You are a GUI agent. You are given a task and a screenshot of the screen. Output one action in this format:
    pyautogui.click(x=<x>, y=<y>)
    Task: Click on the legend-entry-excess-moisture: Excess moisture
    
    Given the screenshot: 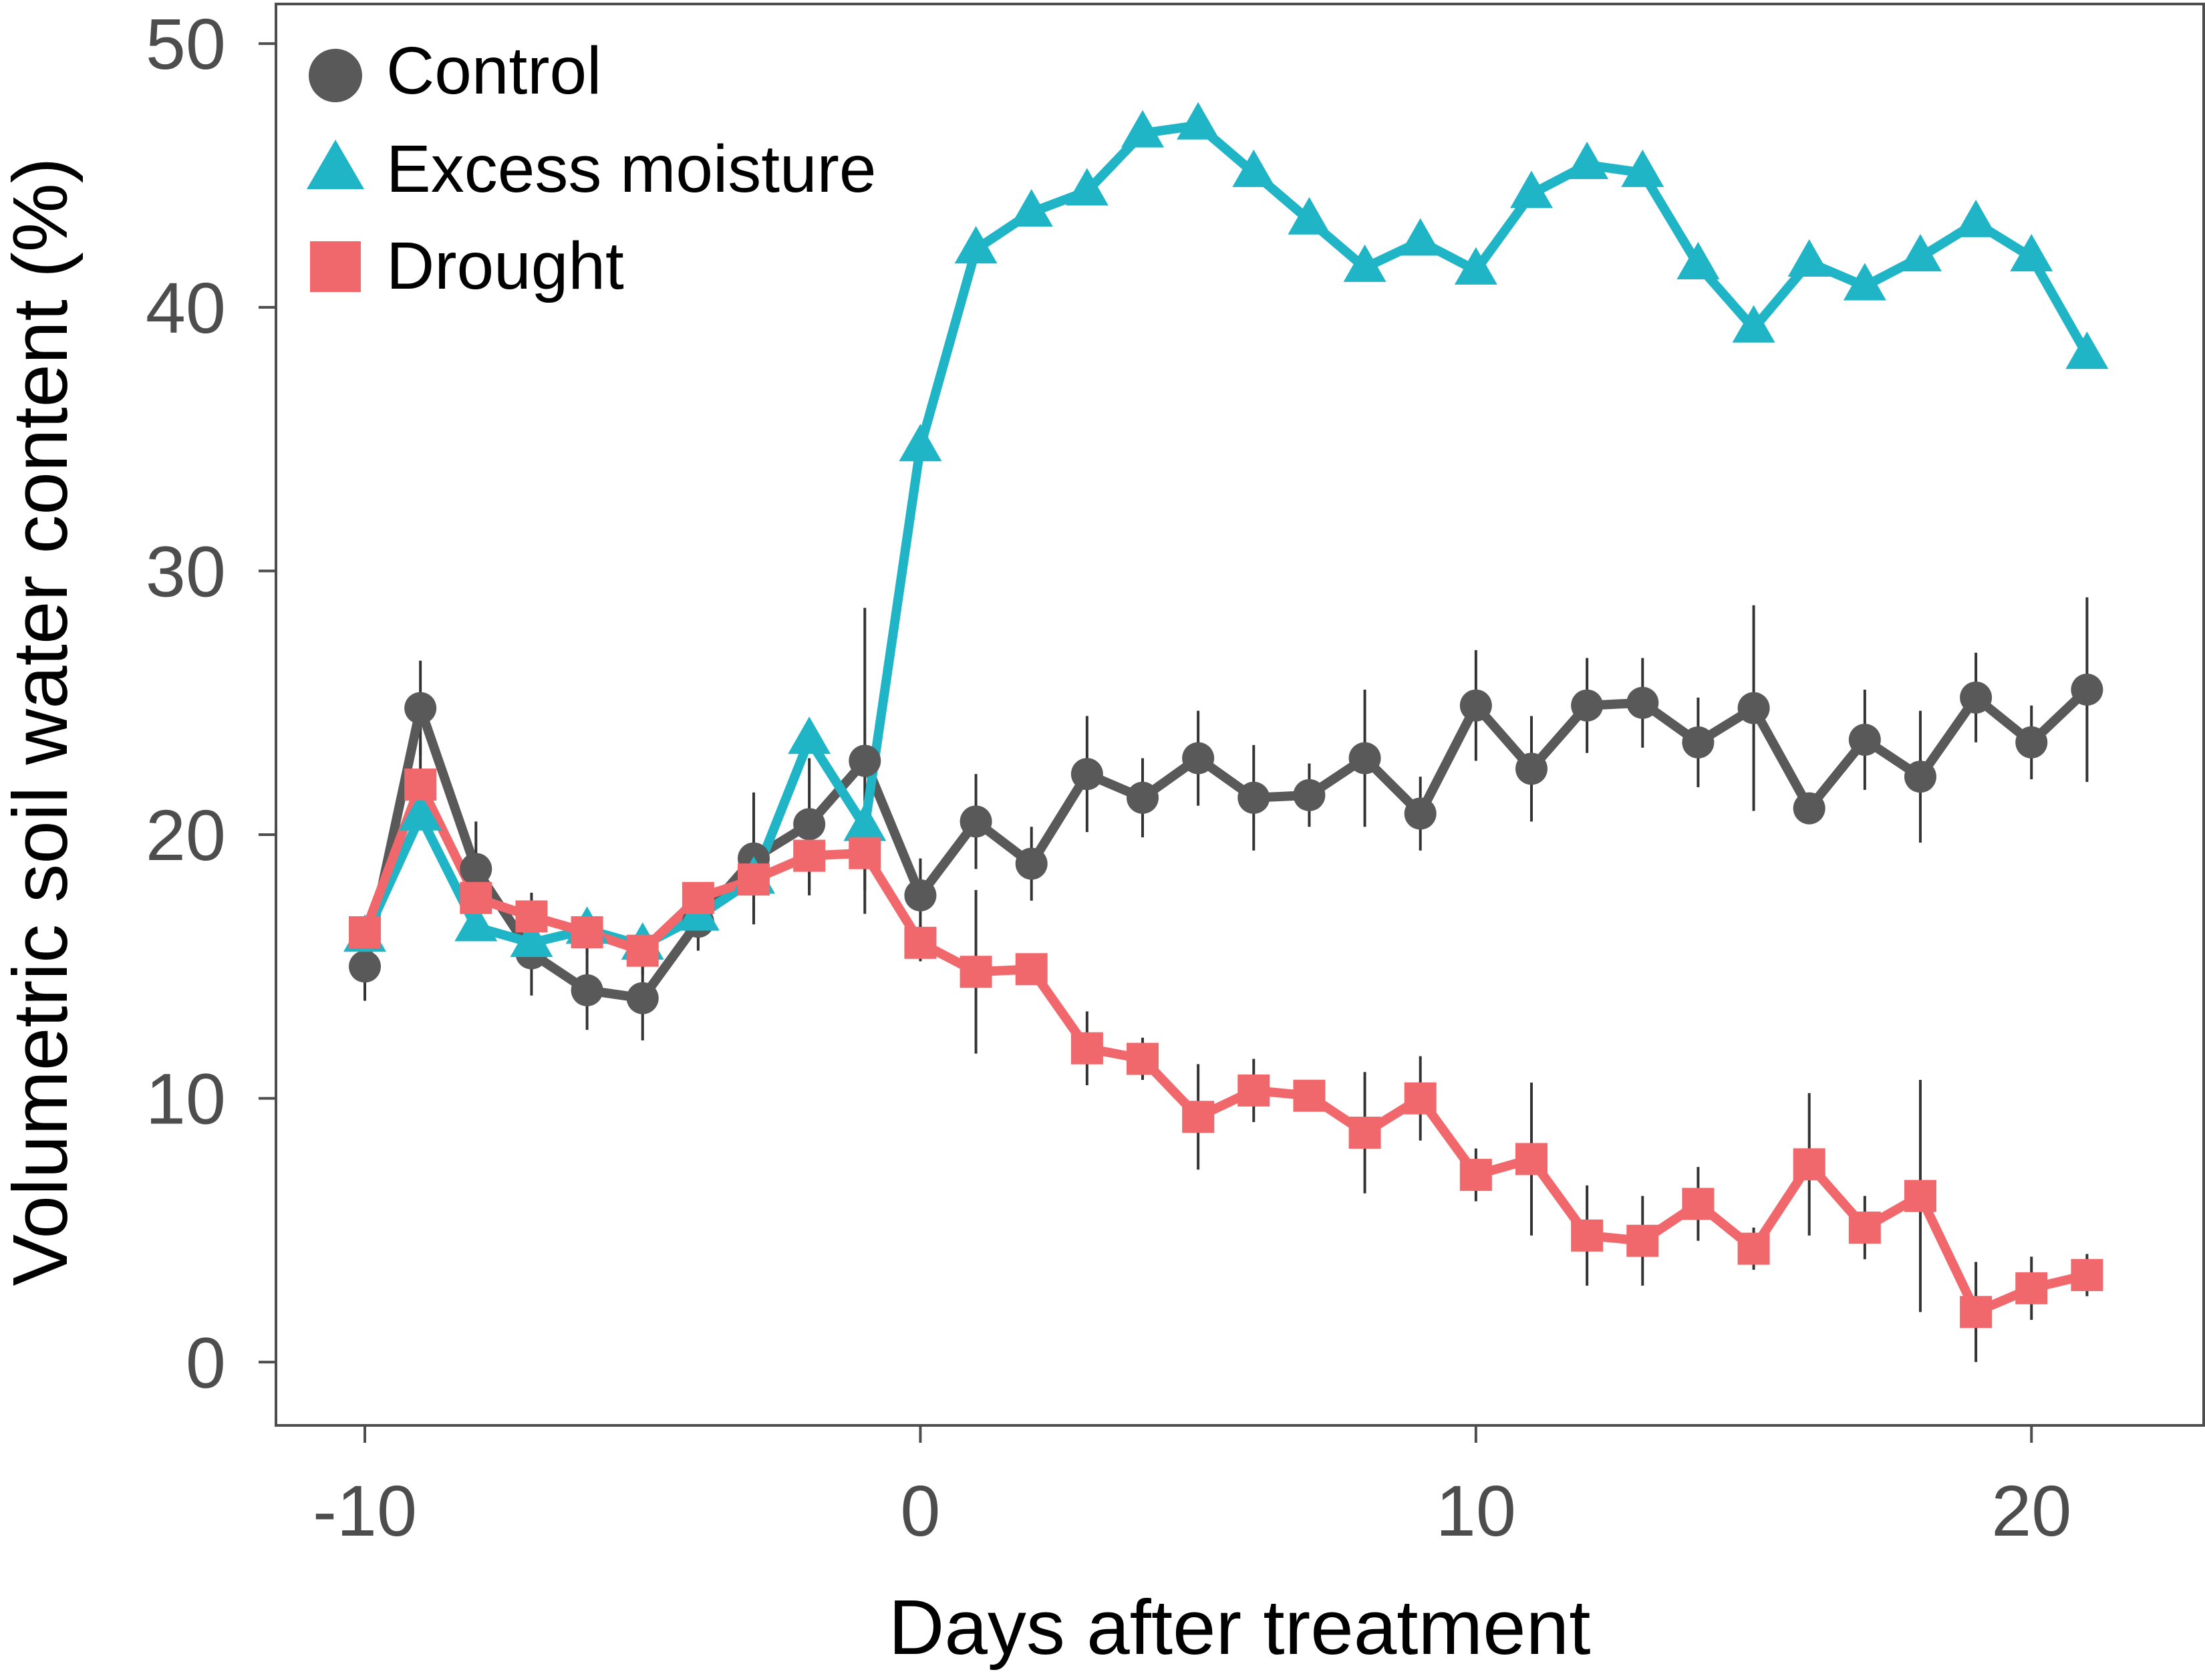 What is the action you would take?
    pyautogui.click(x=592, y=169)
    